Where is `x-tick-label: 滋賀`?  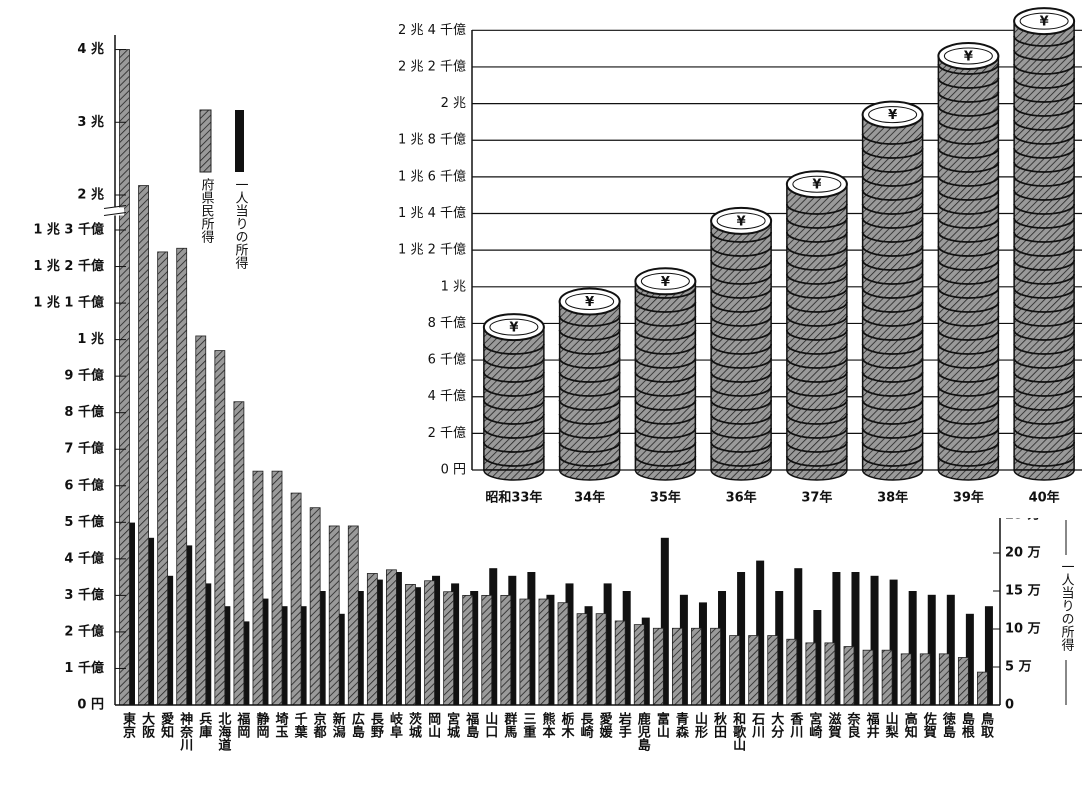 x-tick-label: 滋賀 is located at coordinates (833, 725).